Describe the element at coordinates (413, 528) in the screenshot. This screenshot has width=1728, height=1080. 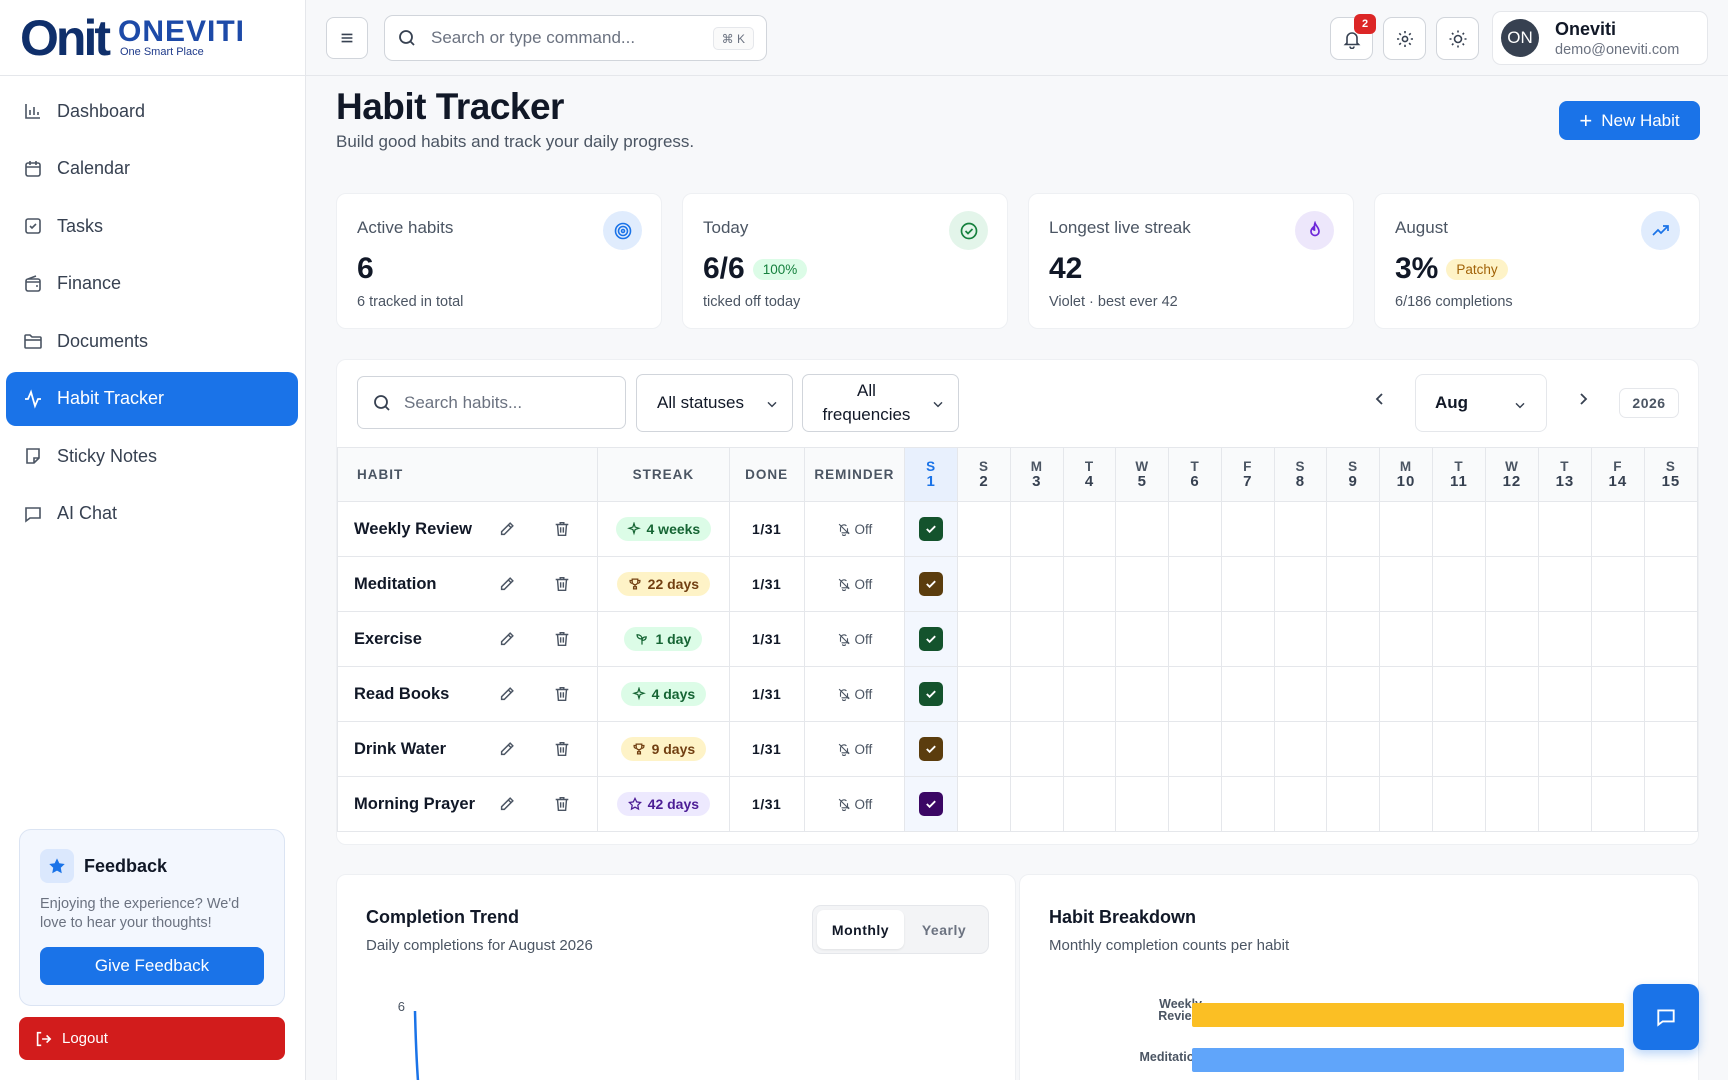
I see `habit-name: Weekly Review` at that location.